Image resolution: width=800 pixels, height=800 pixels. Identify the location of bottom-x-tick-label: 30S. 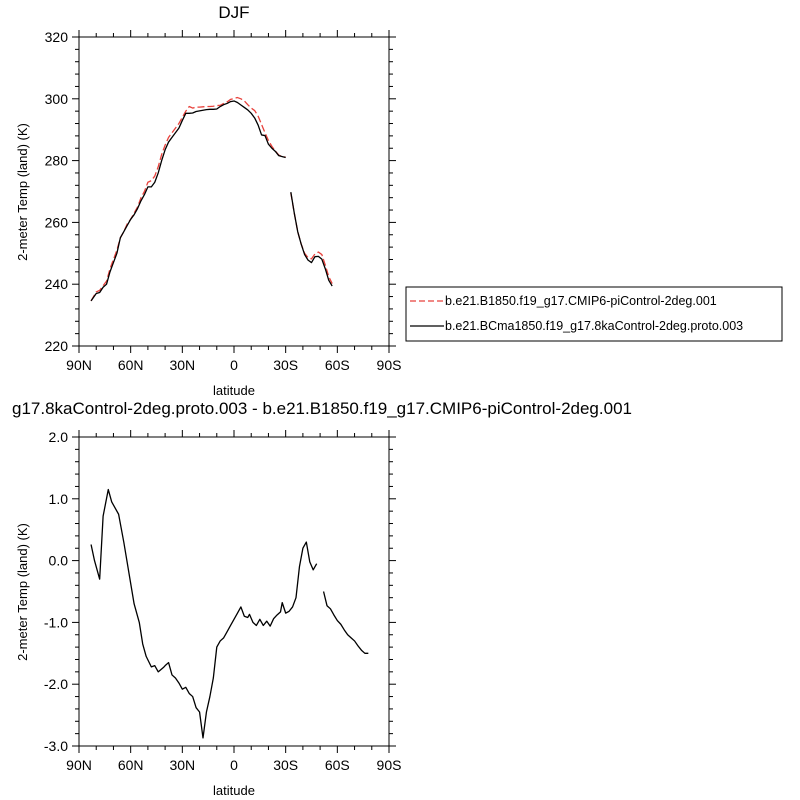
(285, 765).